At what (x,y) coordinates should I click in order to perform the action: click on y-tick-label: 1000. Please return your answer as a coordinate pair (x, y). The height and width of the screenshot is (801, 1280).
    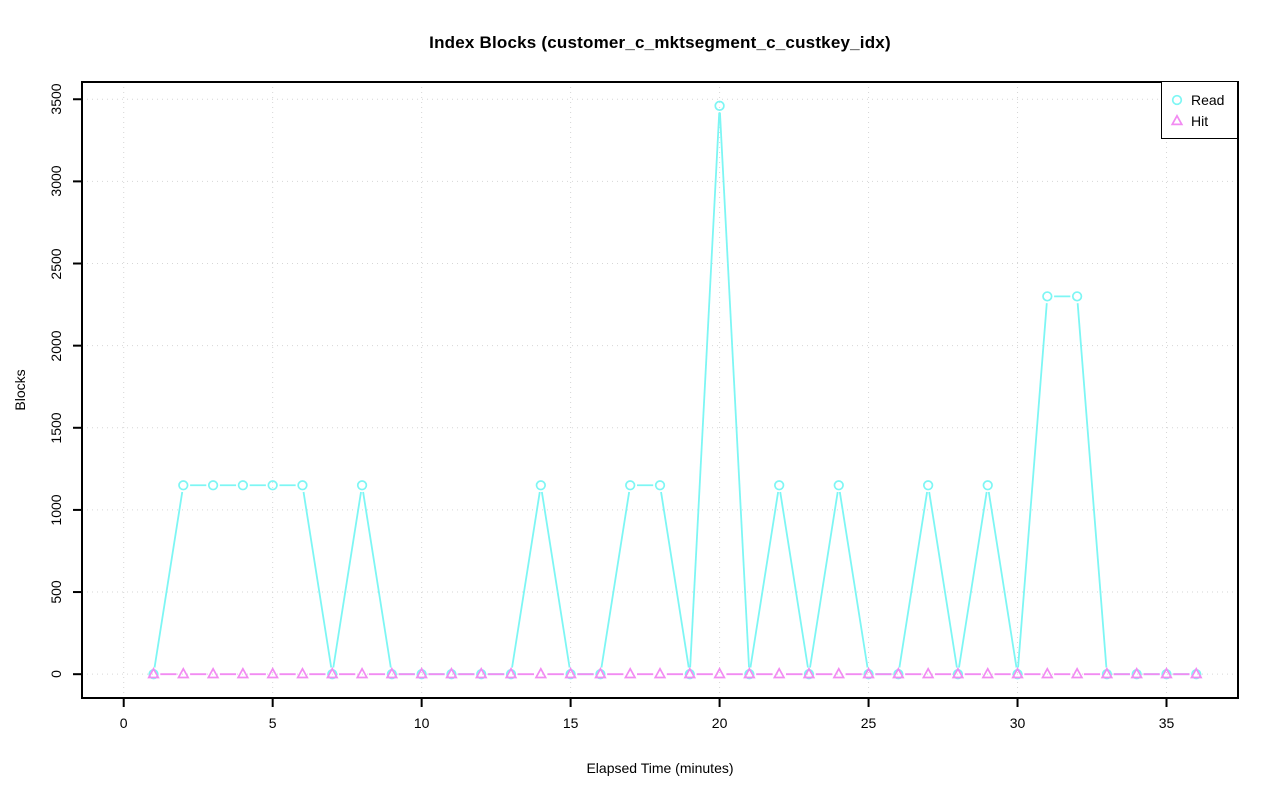
    Looking at the image, I should click on (56, 510).